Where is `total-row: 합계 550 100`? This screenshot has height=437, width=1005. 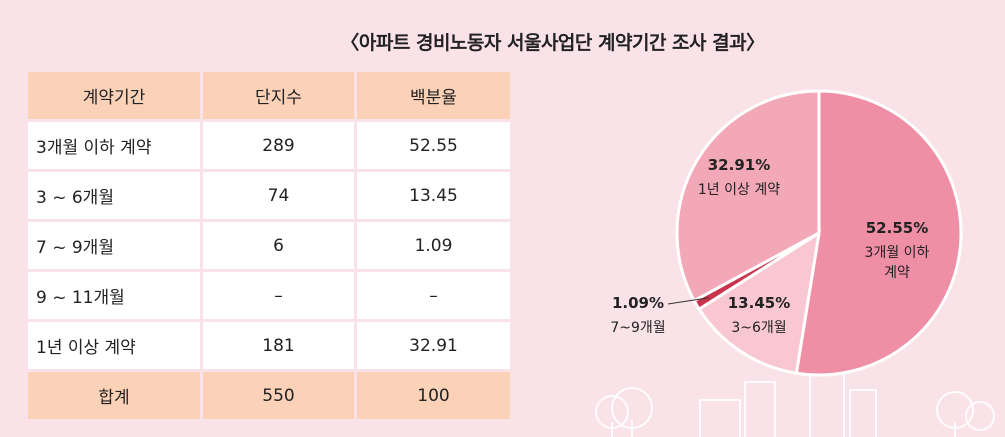
total-row: 합계 550 100 is located at coordinates (269, 397).